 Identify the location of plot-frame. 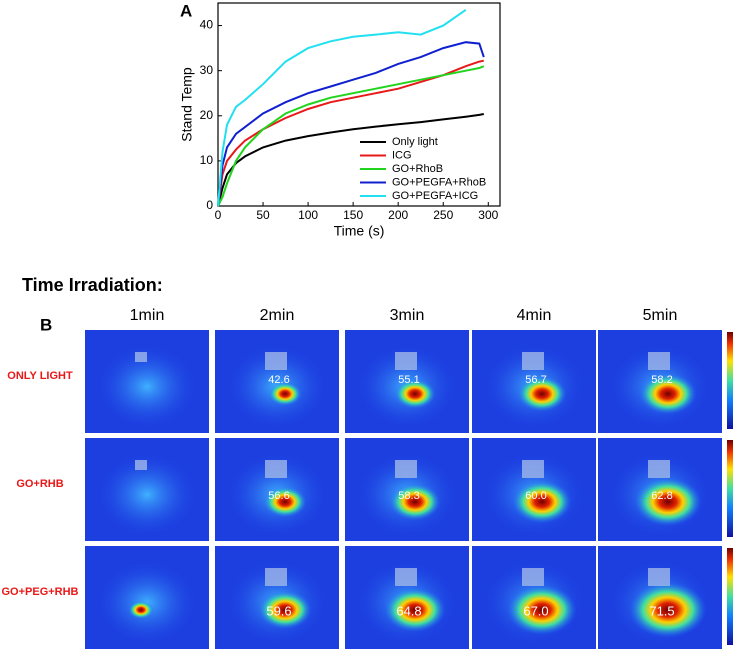
(359, 104).